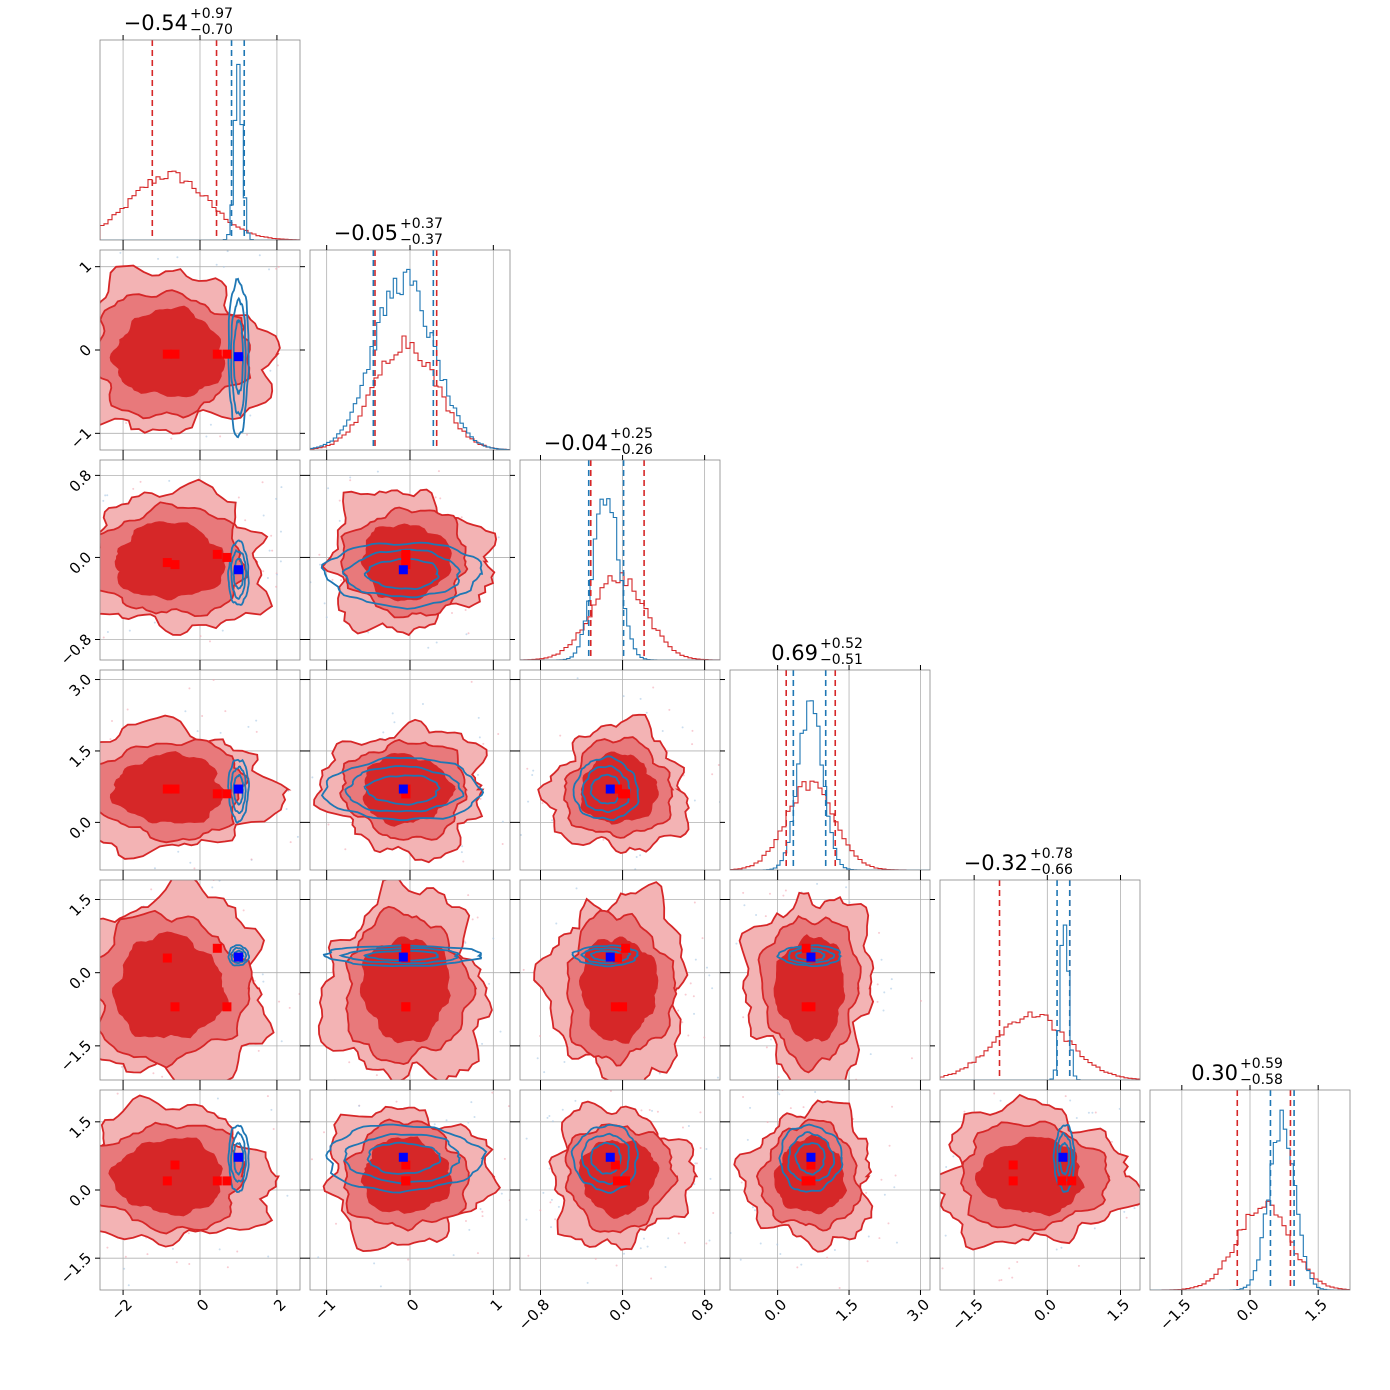  I want to click on y-tick-label: −1, so click(81, 438).